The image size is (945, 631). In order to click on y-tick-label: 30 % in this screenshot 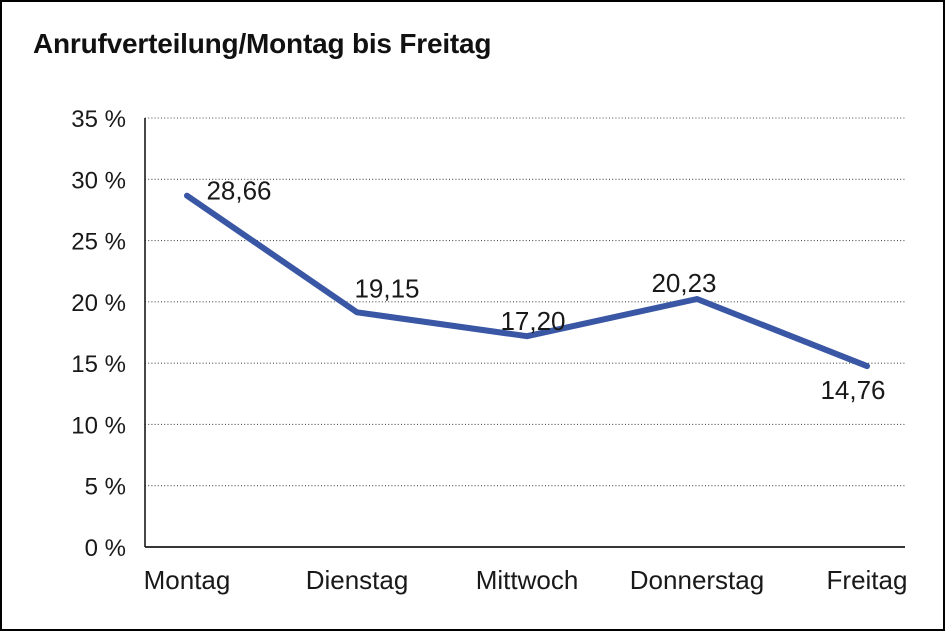, I will do `click(98, 180)`.